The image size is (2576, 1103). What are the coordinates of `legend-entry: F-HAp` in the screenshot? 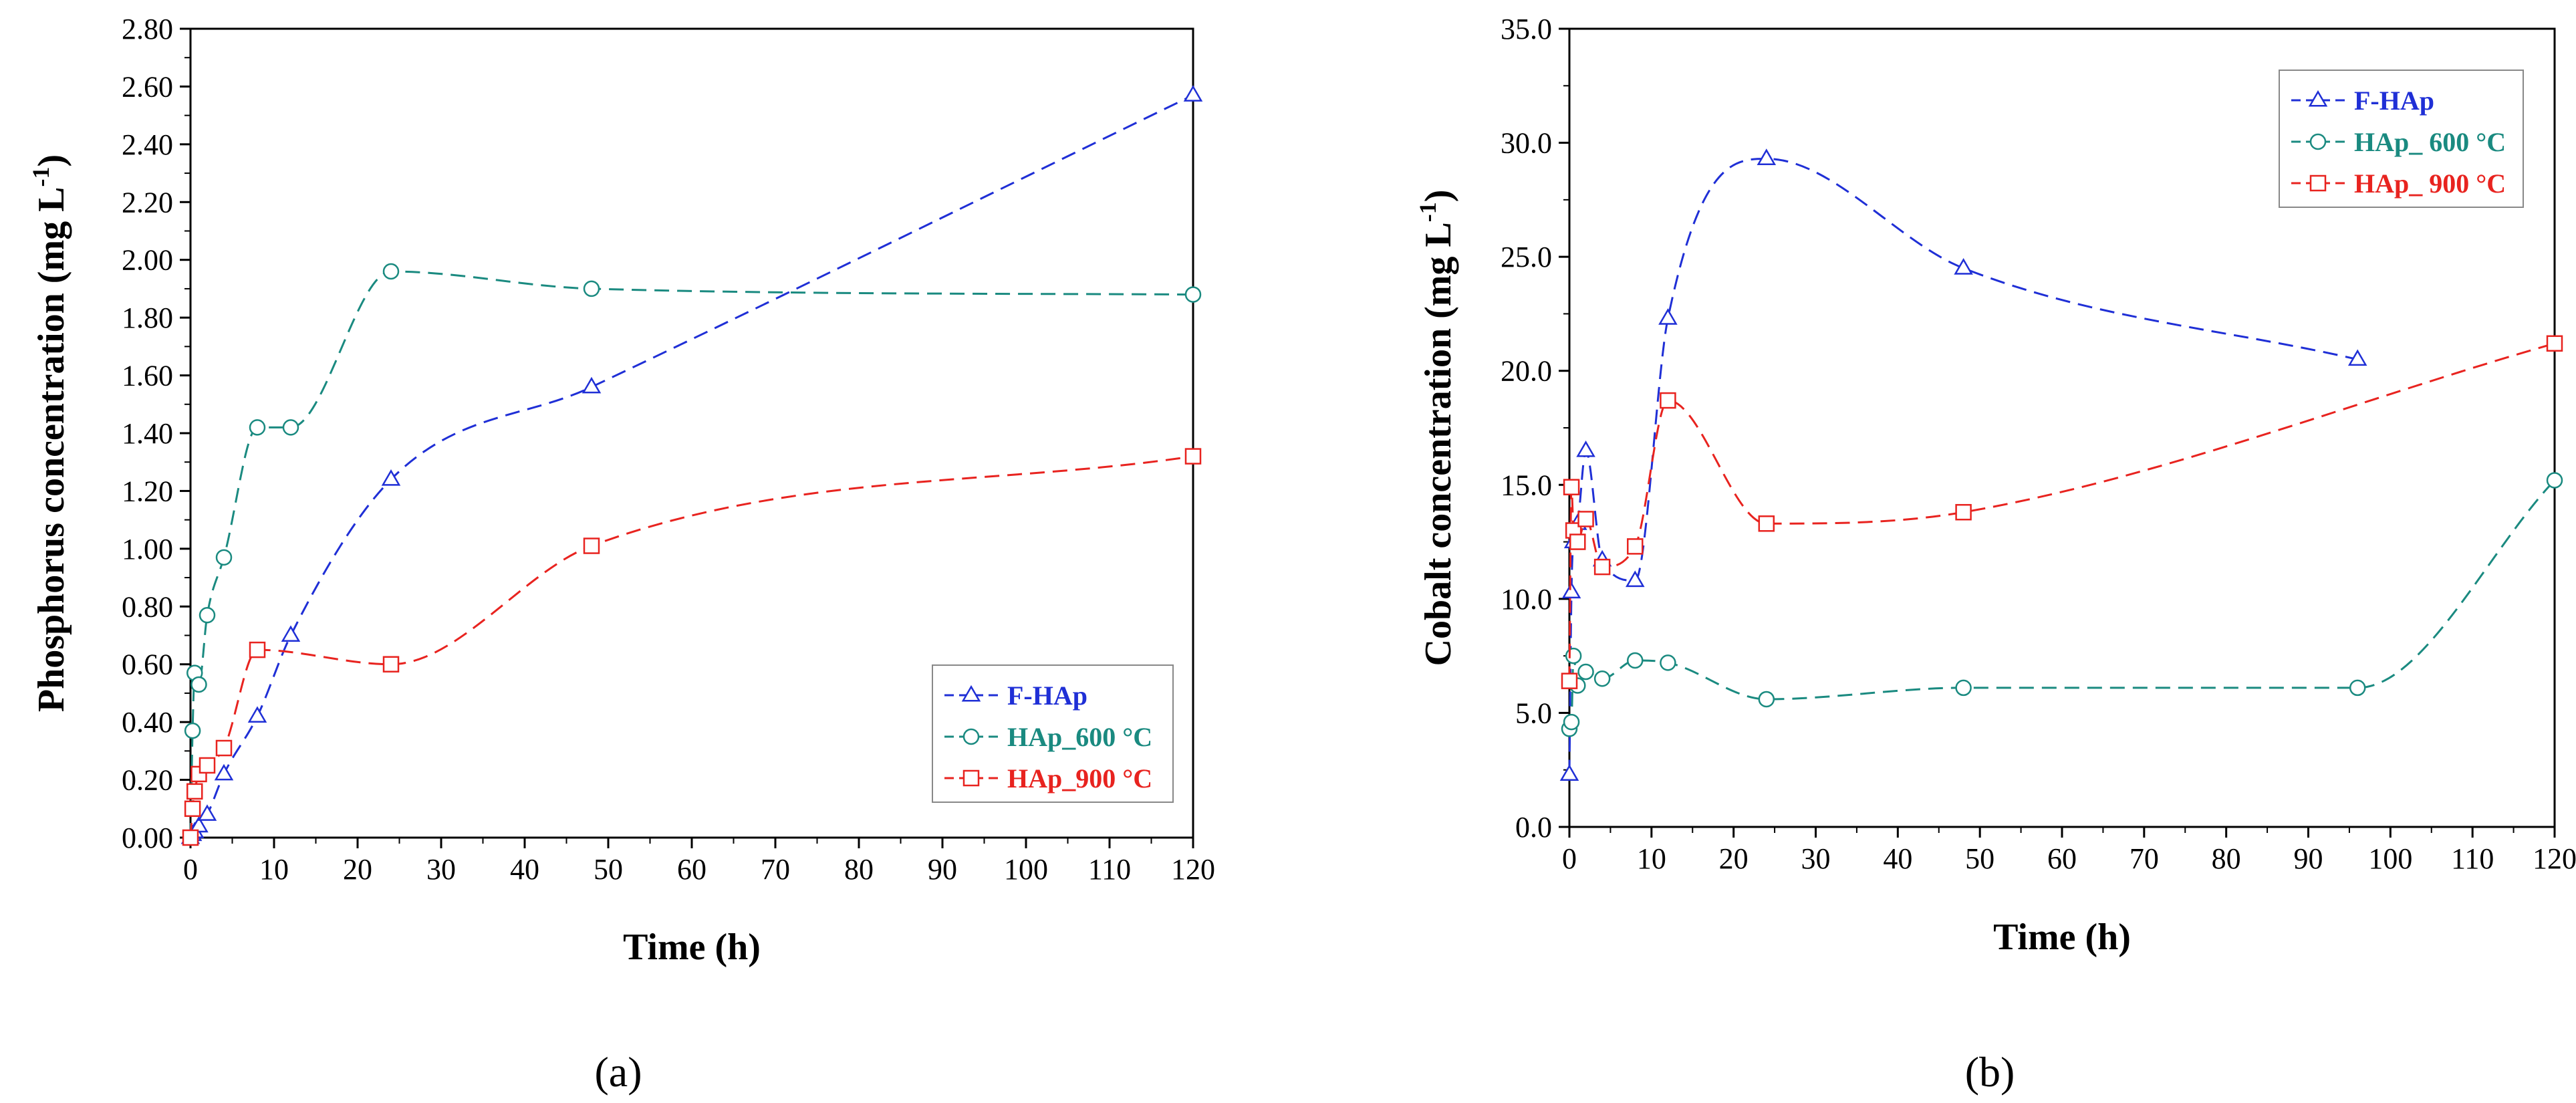 It's located at (2394, 101).